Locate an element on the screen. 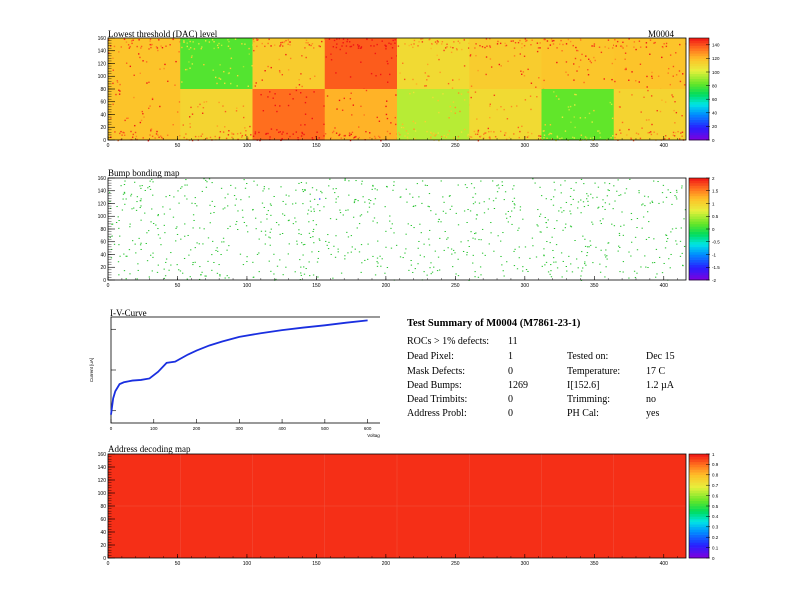  summary-rocs-label: ROCs > 1% defects: is located at coordinates (448, 341).